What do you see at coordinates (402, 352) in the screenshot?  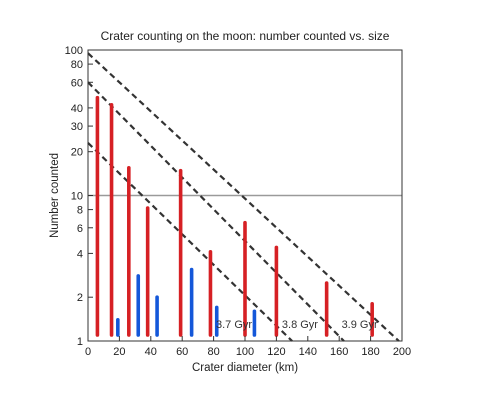 I see `x-tick-label: 200` at bounding box center [402, 352].